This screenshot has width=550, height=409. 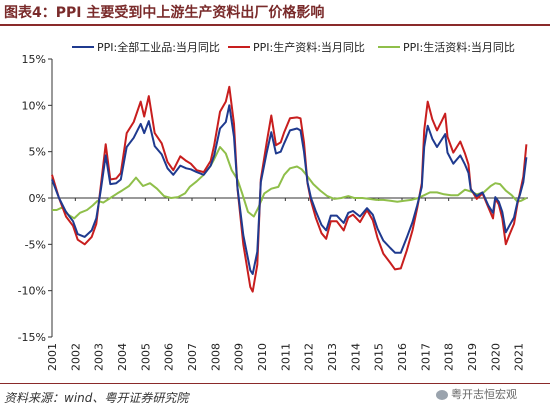 What do you see at coordinates (169, 357) in the screenshot?
I see `x-tick-label: 2006` at bounding box center [169, 357].